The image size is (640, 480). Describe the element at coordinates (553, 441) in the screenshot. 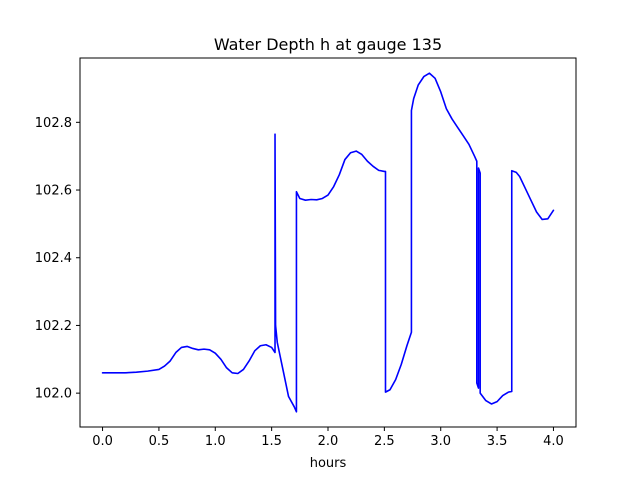

I see `x-tick-label: 4.0` at that location.